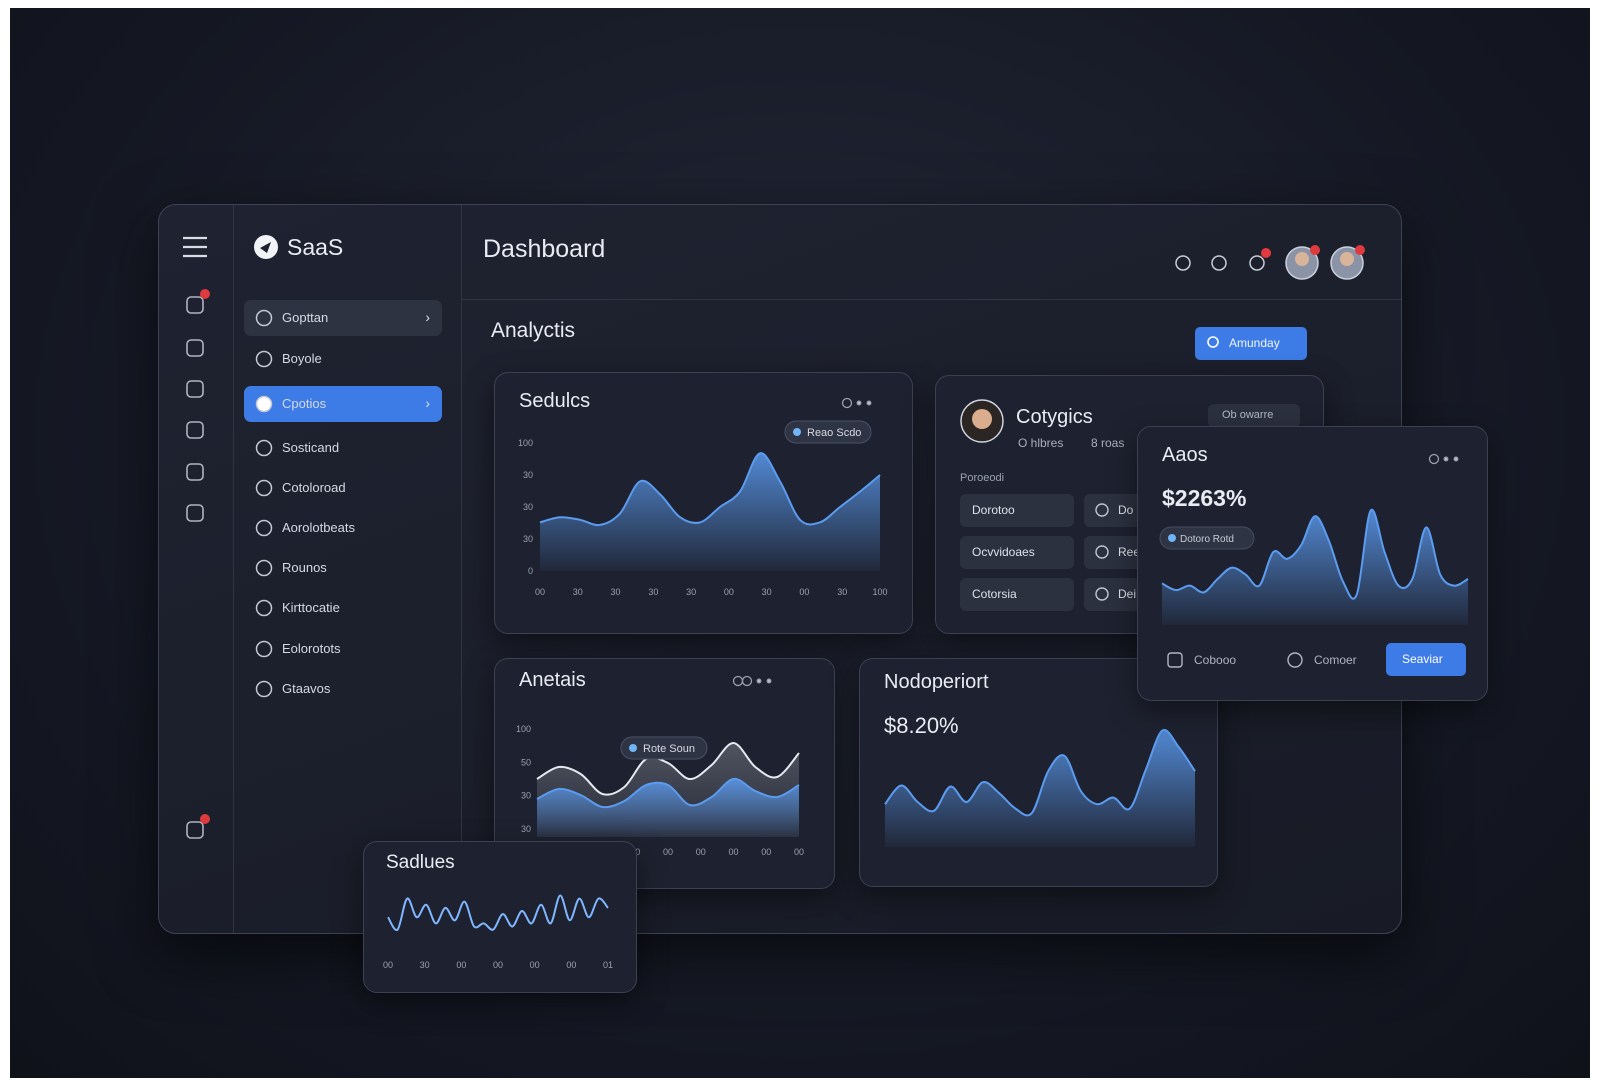  What do you see at coordinates (1335, 660) in the screenshot?
I see `footer-link: Comoer` at bounding box center [1335, 660].